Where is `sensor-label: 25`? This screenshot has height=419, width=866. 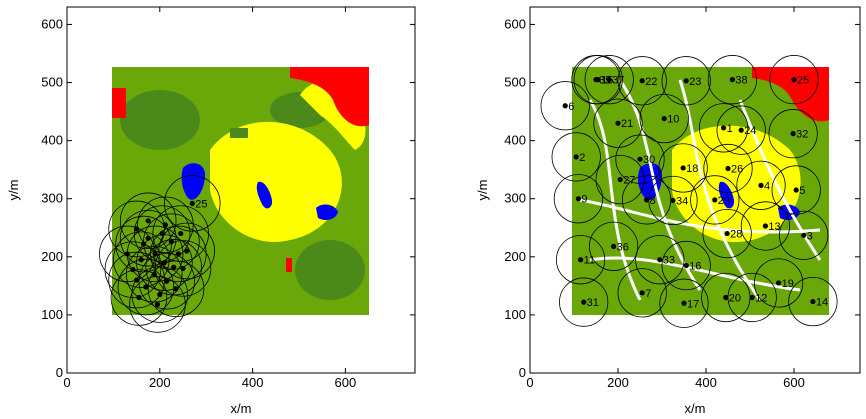
sensor-label: 25 is located at coordinates (803, 81).